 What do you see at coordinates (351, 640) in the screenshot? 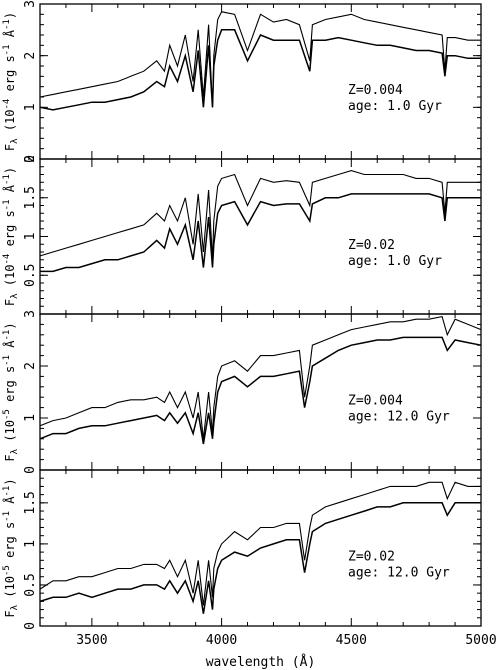
I see `x-tick-label: 4500` at bounding box center [351, 640].